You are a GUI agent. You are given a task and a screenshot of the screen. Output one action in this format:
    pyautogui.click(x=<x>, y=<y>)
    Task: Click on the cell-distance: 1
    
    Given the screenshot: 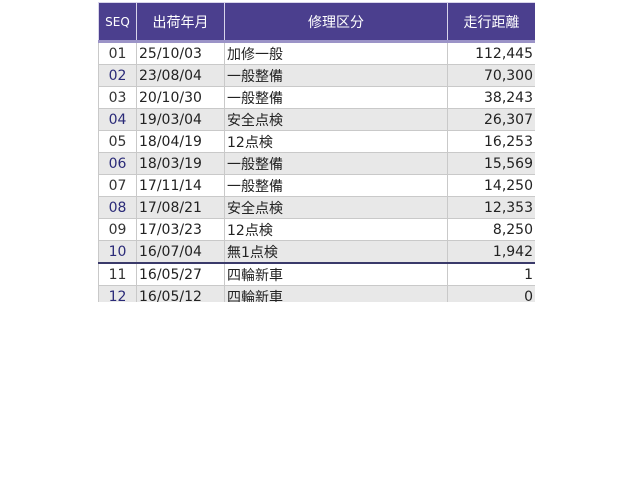 What is the action you would take?
    pyautogui.click(x=491, y=274)
    